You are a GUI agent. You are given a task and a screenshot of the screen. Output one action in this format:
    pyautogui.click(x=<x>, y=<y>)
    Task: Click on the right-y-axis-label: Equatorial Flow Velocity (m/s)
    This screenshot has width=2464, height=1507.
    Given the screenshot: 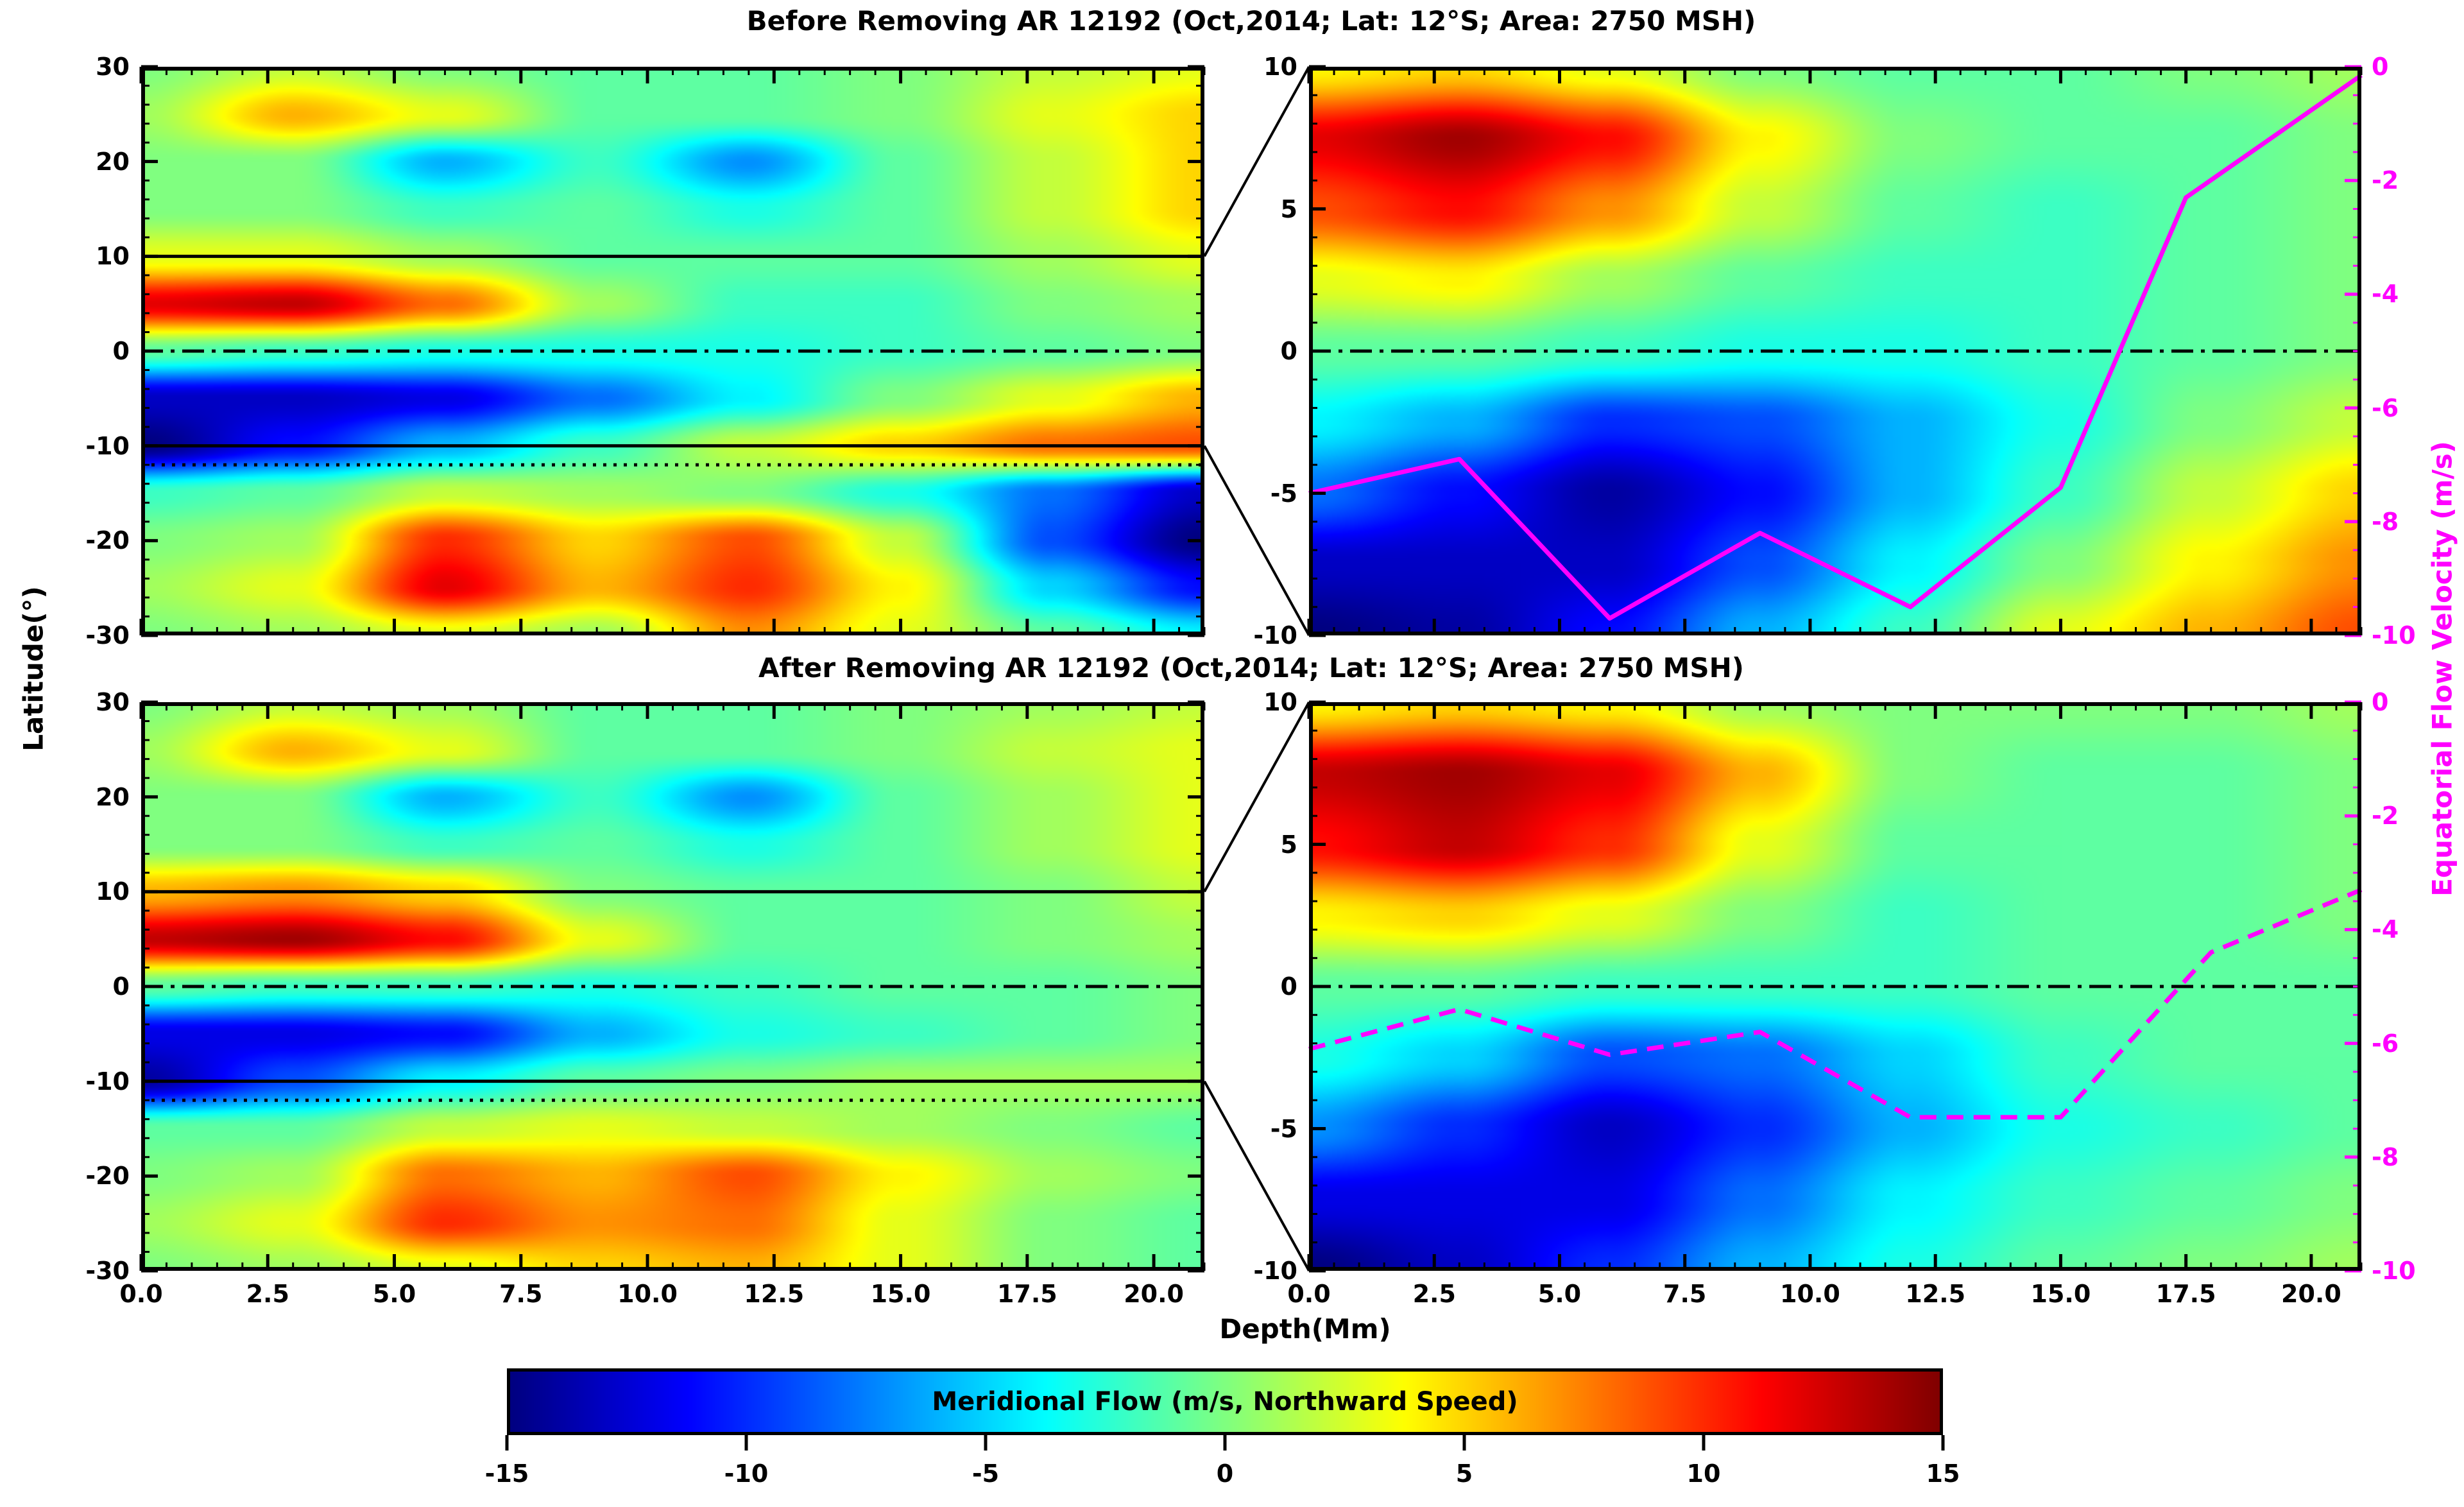 What is the action you would take?
    pyautogui.click(x=2442, y=669)
    